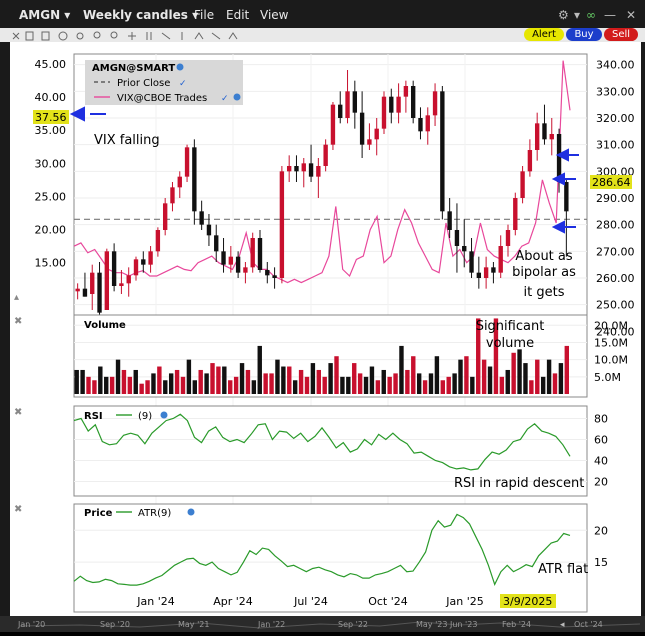  I want to click on chevron-down-icon: ▾, so click(577, 15).